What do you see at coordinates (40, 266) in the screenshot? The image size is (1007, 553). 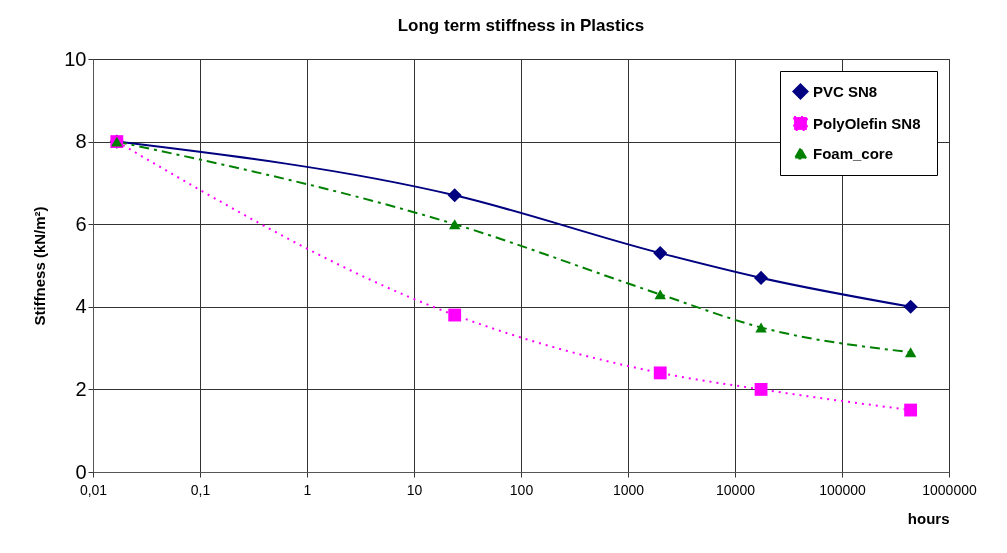 I see `y-axis-title: Stiffness (kN/m²)` at bounding box center [40, 266].